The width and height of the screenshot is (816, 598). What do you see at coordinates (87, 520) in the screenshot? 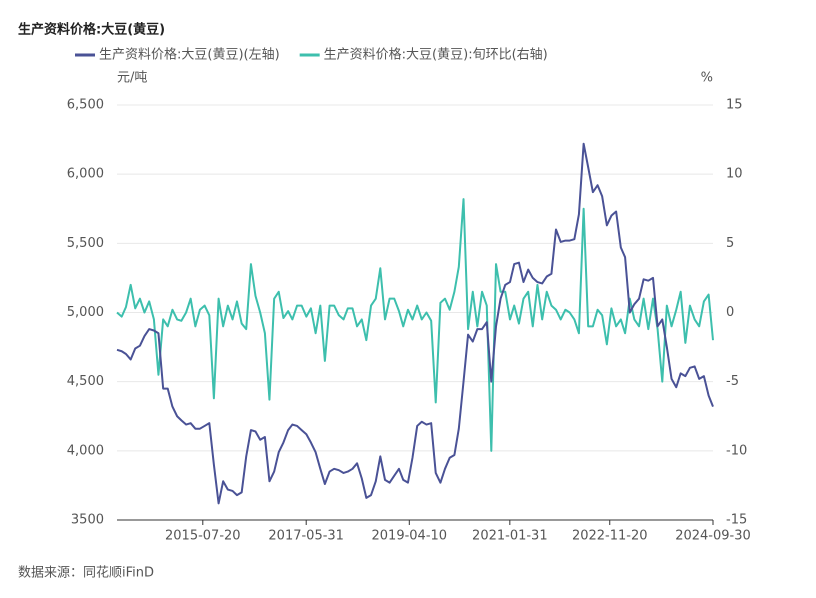
I see `y-tick-label: 3500` at bounding box center [87, 520].